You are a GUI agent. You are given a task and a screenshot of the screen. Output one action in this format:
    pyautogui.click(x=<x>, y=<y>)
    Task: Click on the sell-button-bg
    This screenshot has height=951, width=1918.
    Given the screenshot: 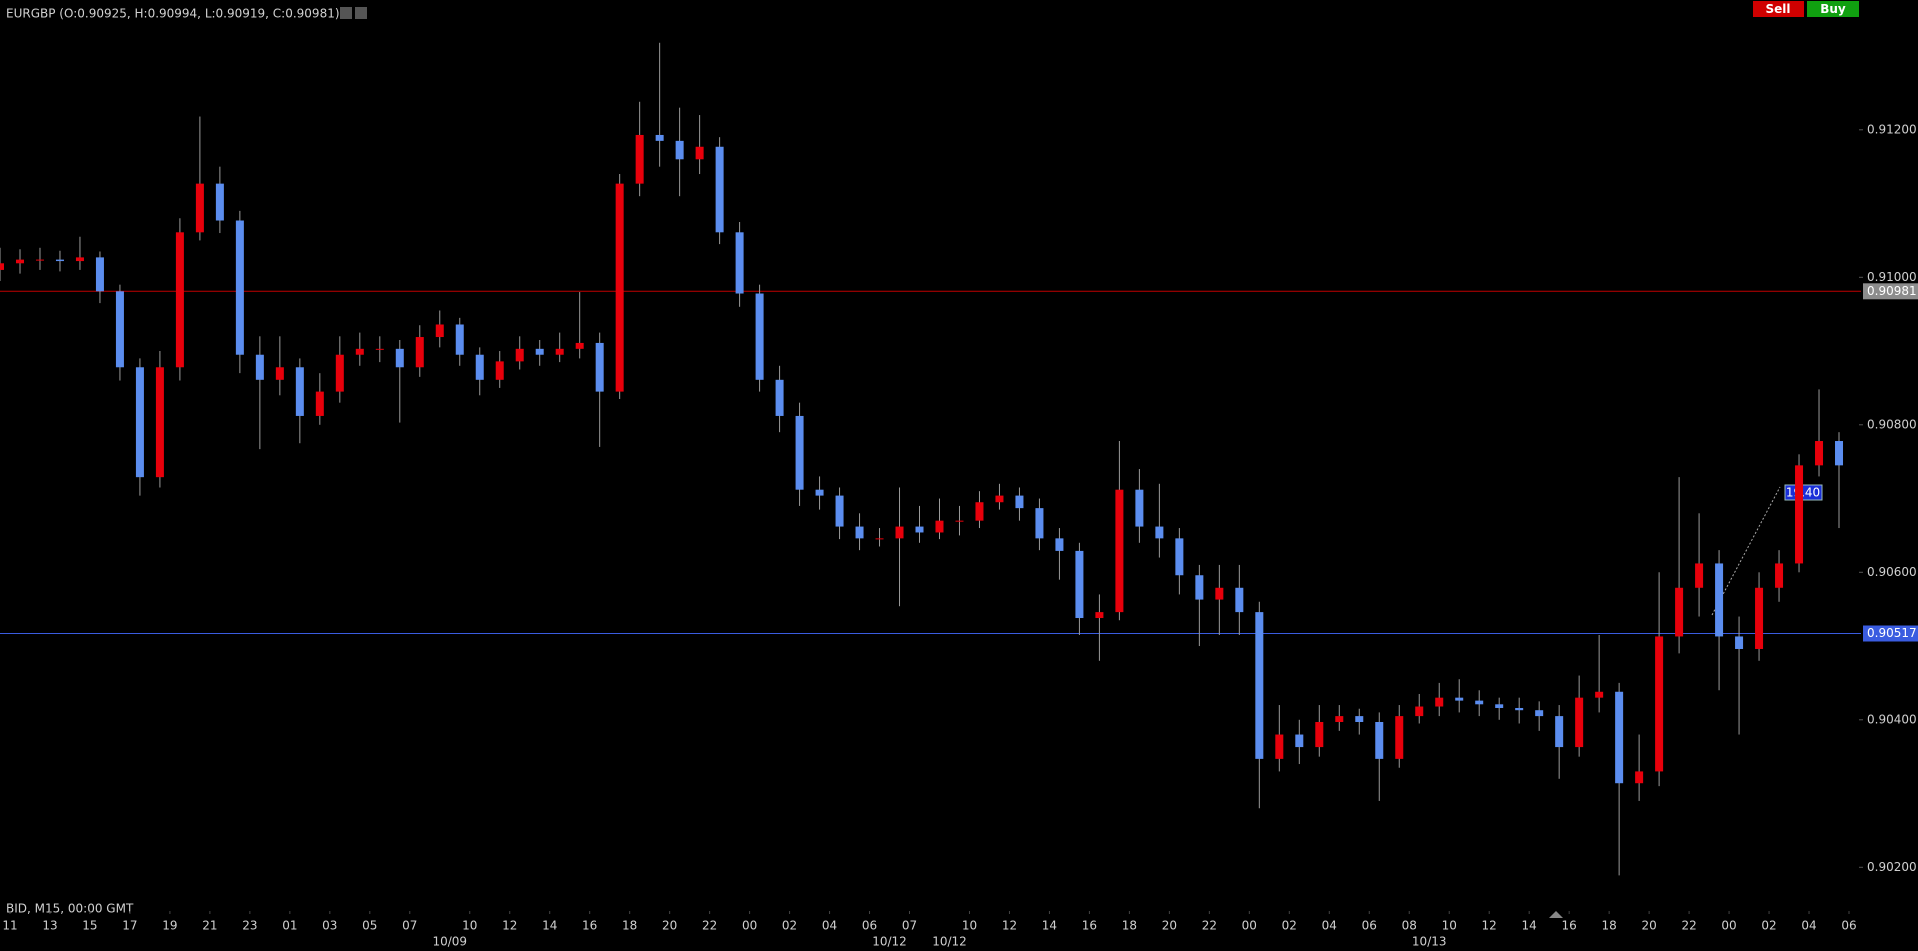 What is the action you would take?
    pyautogui.click(x=1778, y=9)
    